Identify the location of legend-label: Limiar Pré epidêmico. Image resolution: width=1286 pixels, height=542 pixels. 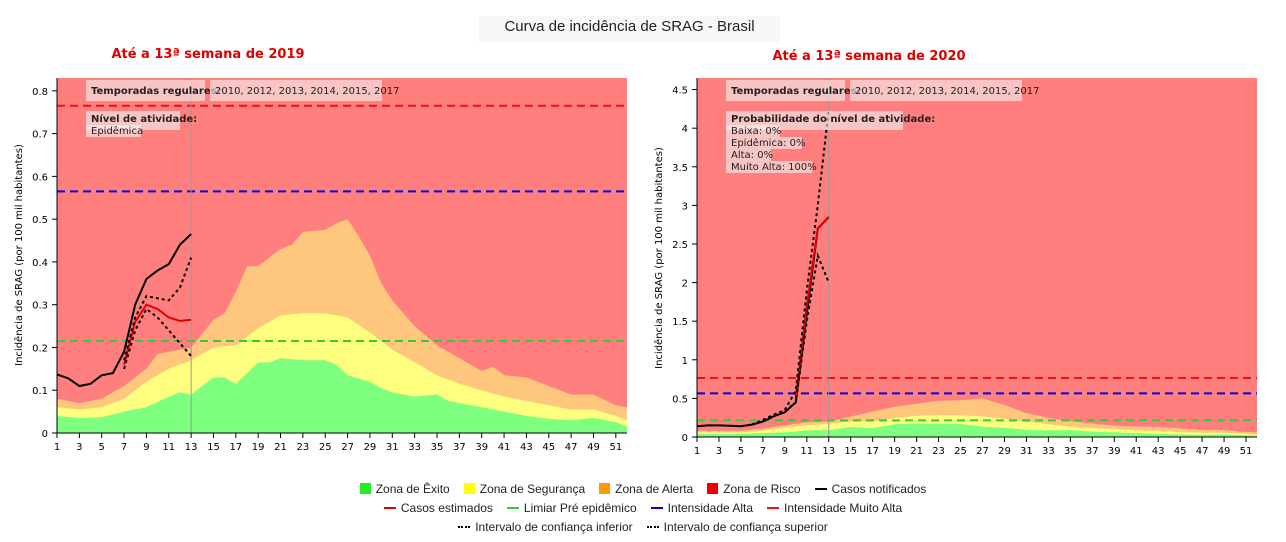
(580, 508).